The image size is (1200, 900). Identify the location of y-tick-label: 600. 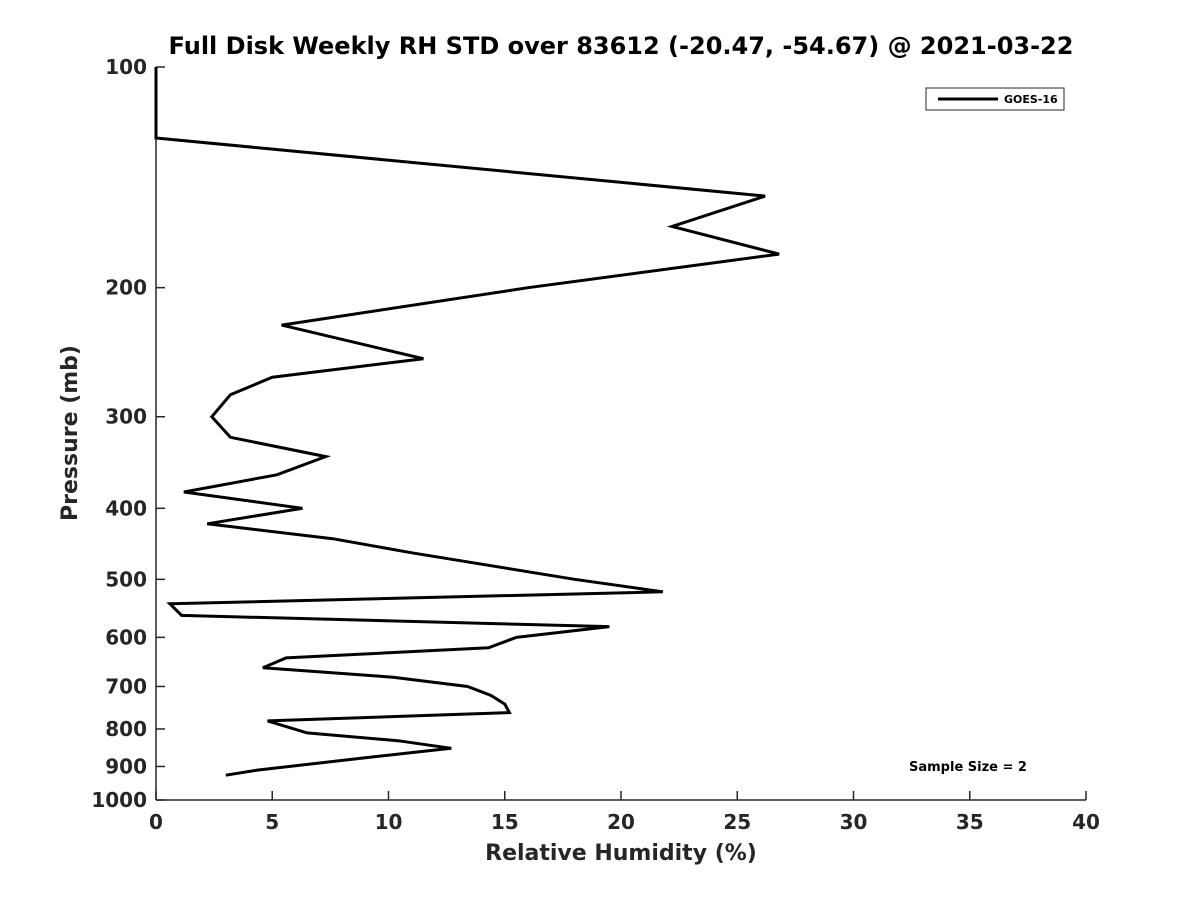
(126, 637).